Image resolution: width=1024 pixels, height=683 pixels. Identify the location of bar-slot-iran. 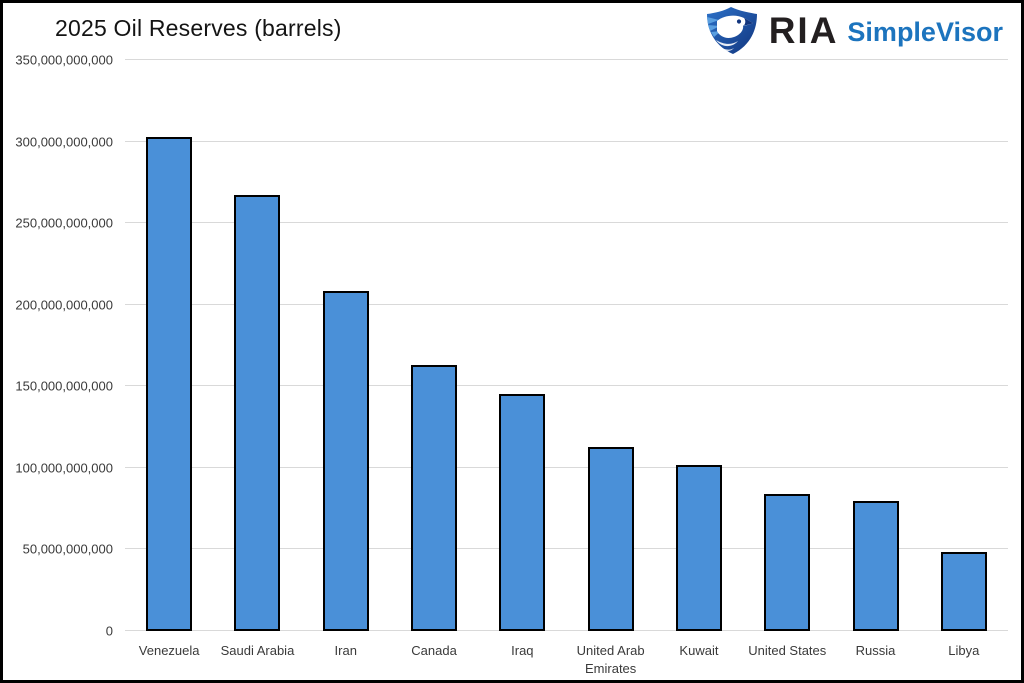
(346, 345).